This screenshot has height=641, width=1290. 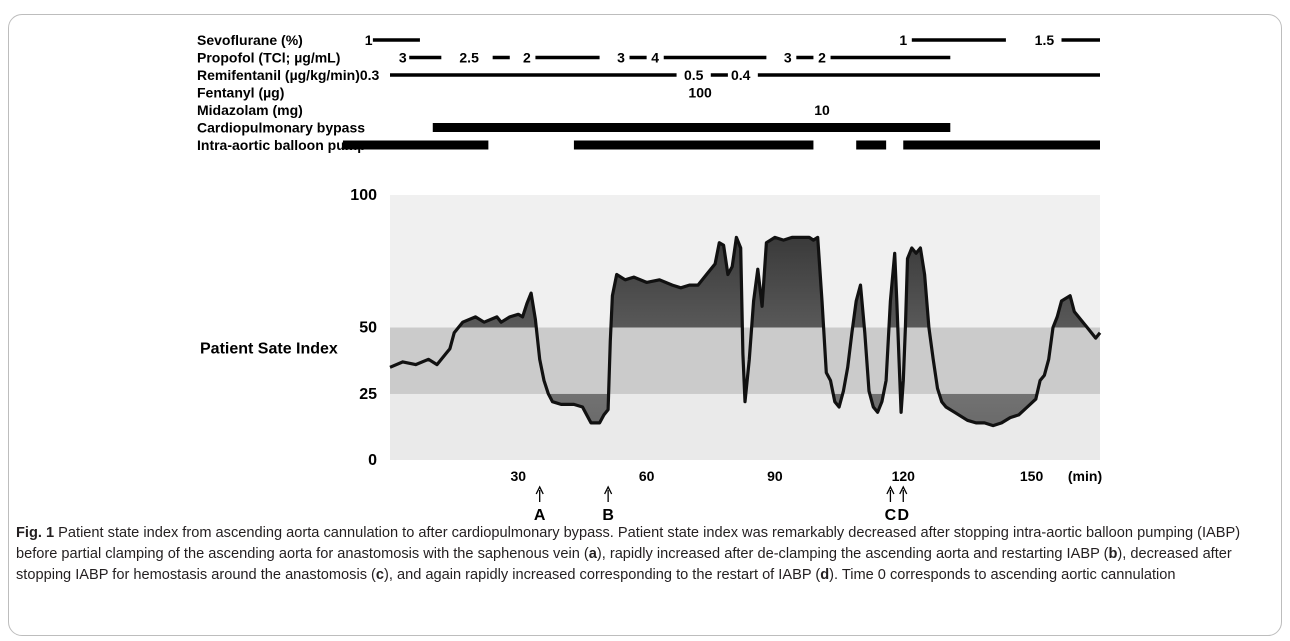 I want to click on y-tick-label: 0, so click(x=372, y=460).